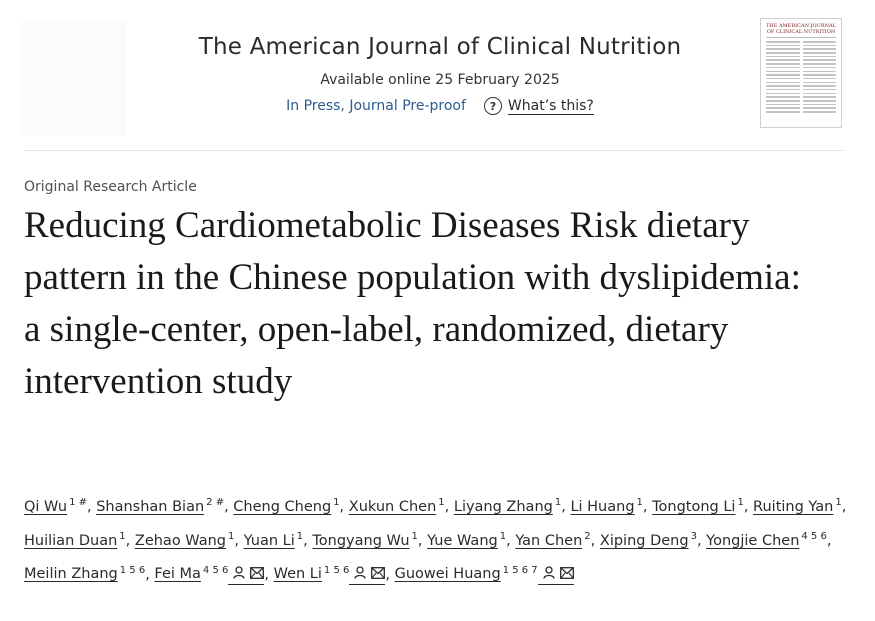  I want to click on whats-this-link: ? What’s this?, so click(538, 106).